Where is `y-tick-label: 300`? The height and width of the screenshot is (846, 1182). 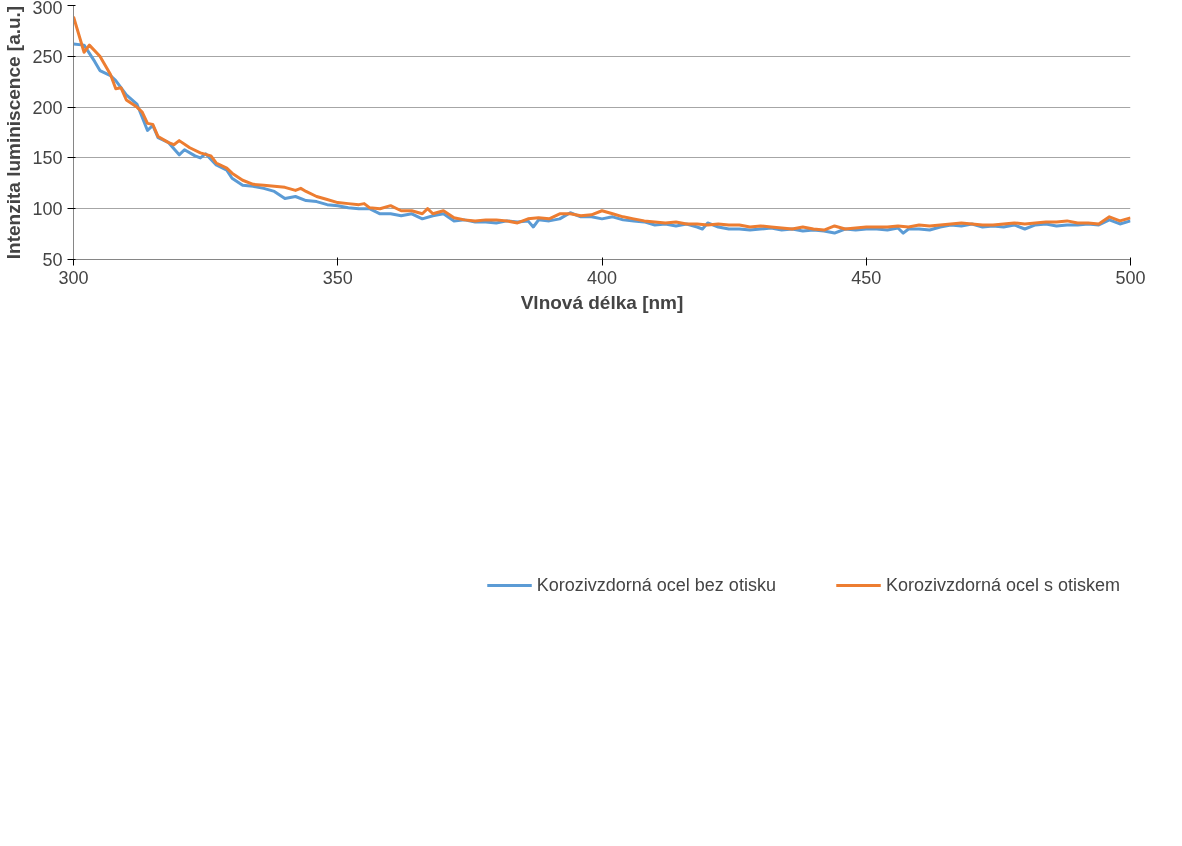
y-tick-label: 300 is located at coordinates (47, 9).